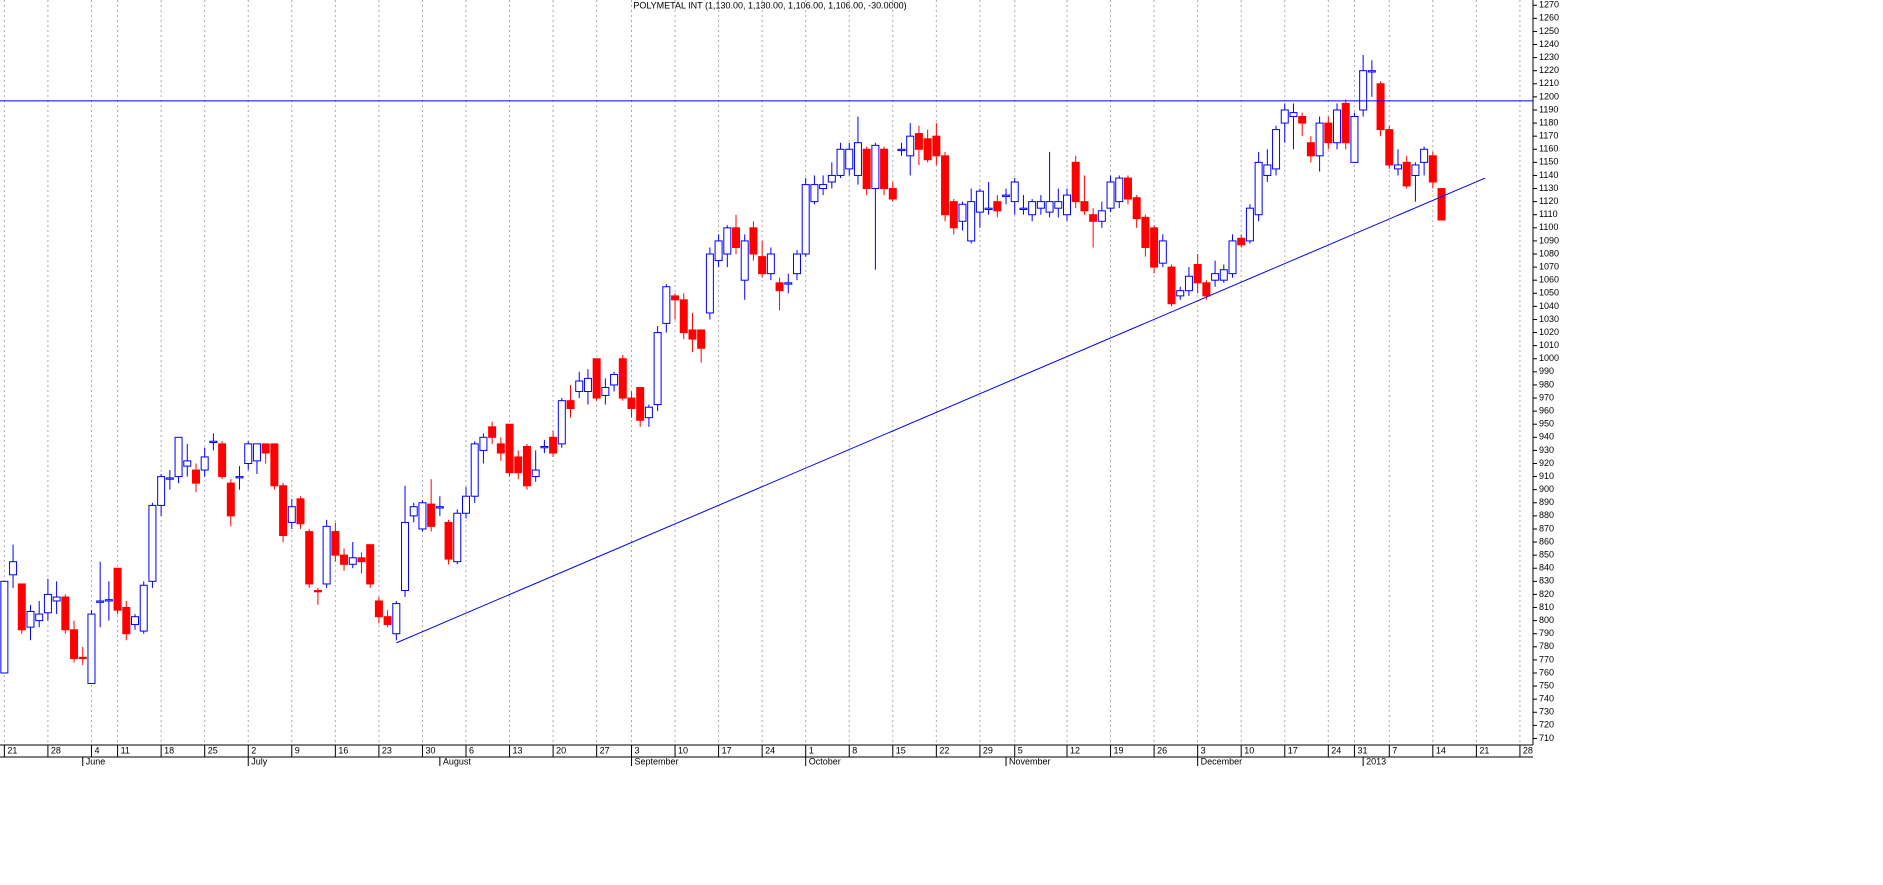 The height and width of the screenshot is (885, 1883). Describe the element at coordinates (1546, 410) in the screenshot. I see `y-tick-label: 960` at that location.